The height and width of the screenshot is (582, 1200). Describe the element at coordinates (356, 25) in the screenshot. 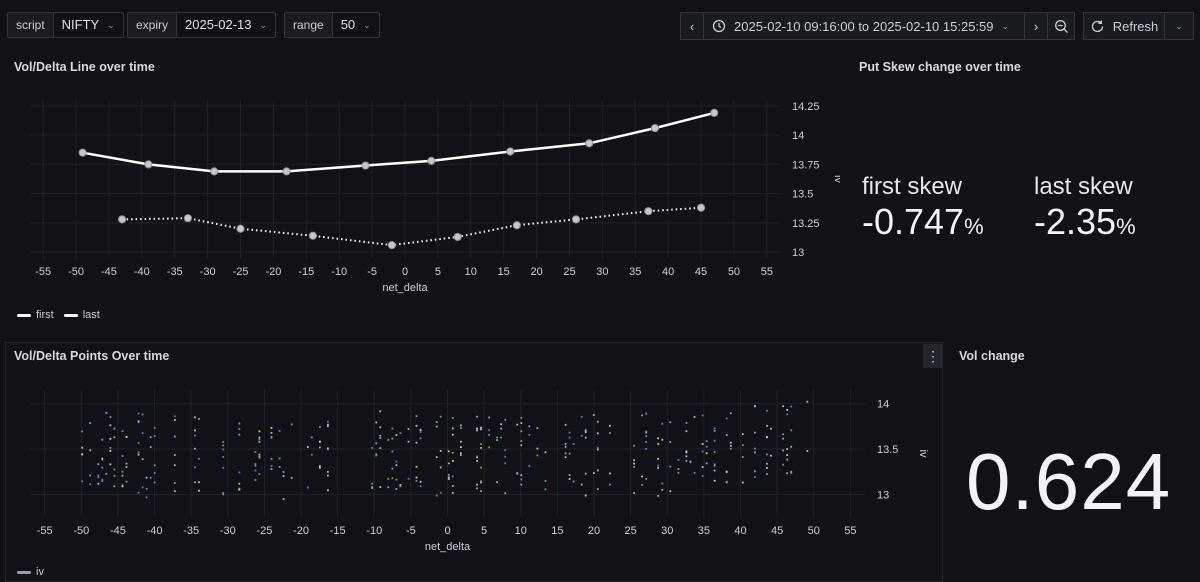

I see `range-select: 50 ⌄` at that location.